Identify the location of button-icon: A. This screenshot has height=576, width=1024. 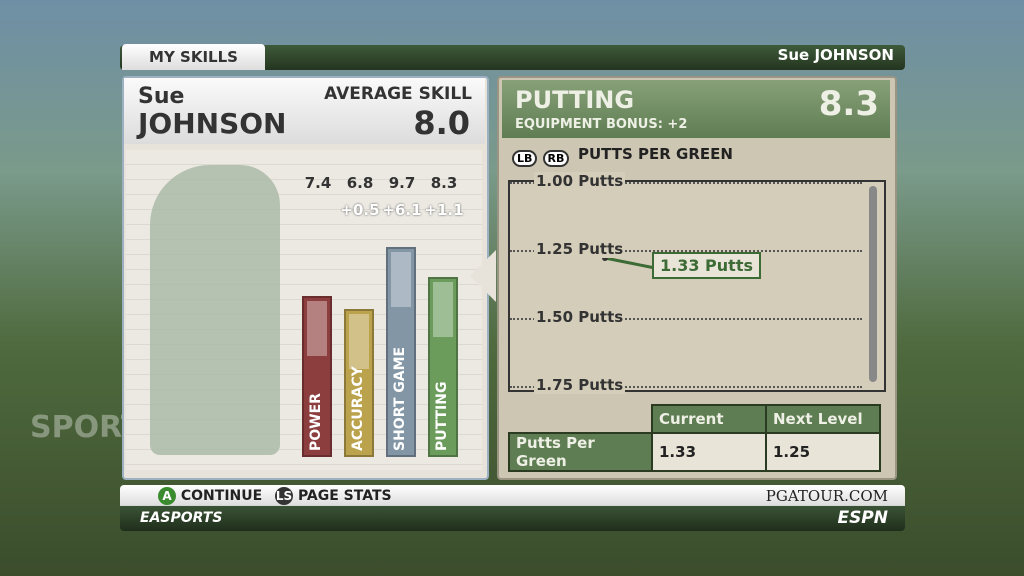
(167, 496).